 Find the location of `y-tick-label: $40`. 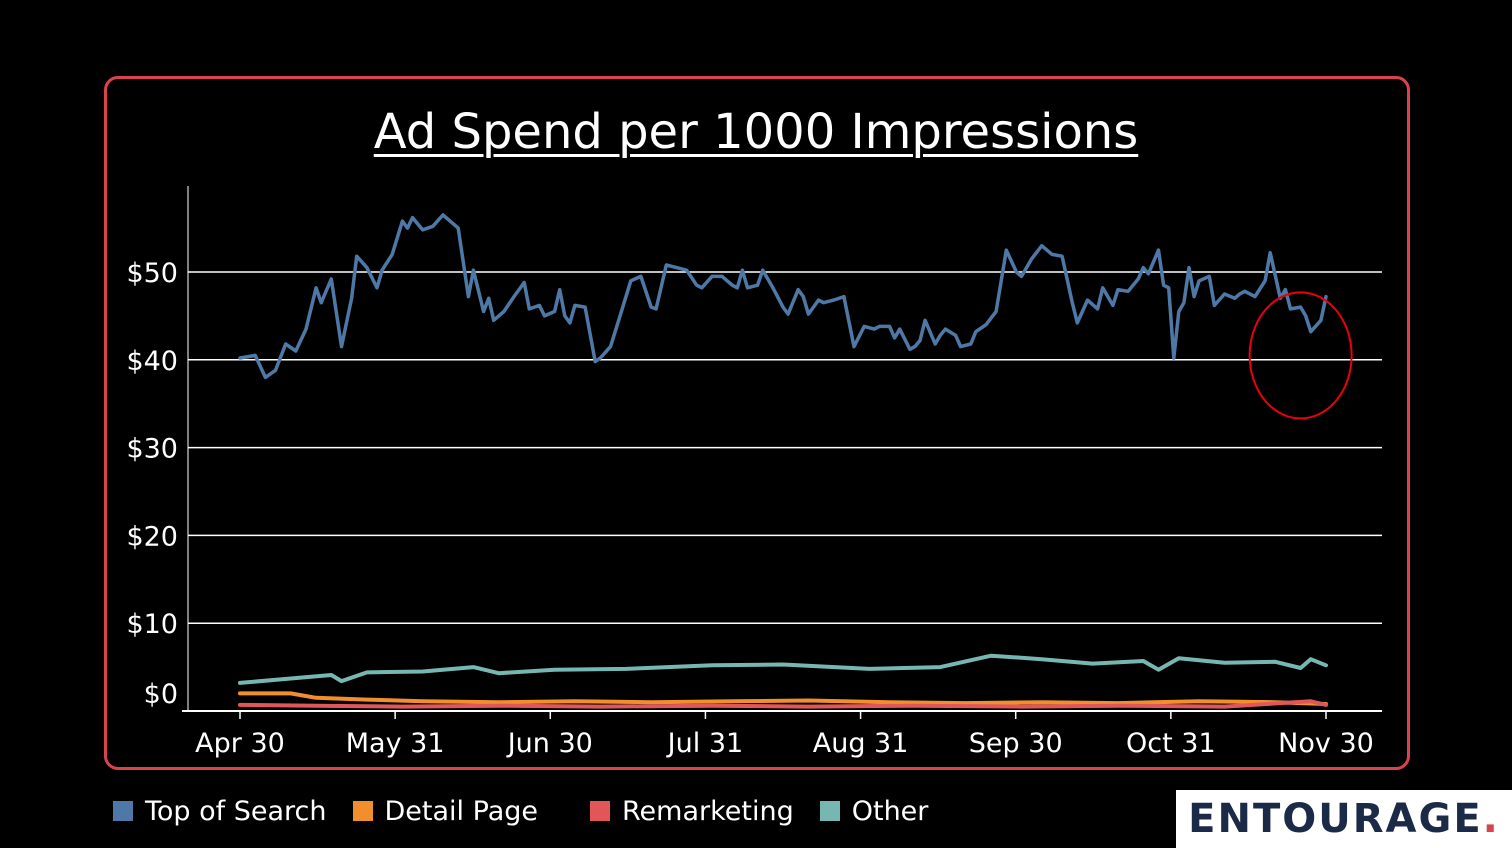

y-tick-label: $40 is located at coordinates (152, 361).